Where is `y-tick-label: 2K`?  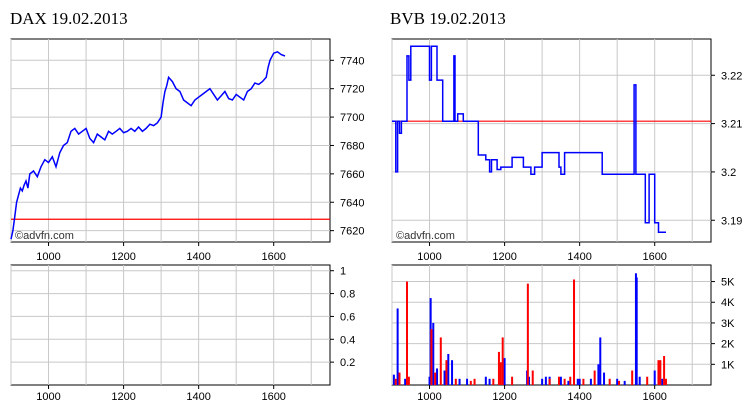 y-tick-label: 2K is located at coordinates (728, 345).